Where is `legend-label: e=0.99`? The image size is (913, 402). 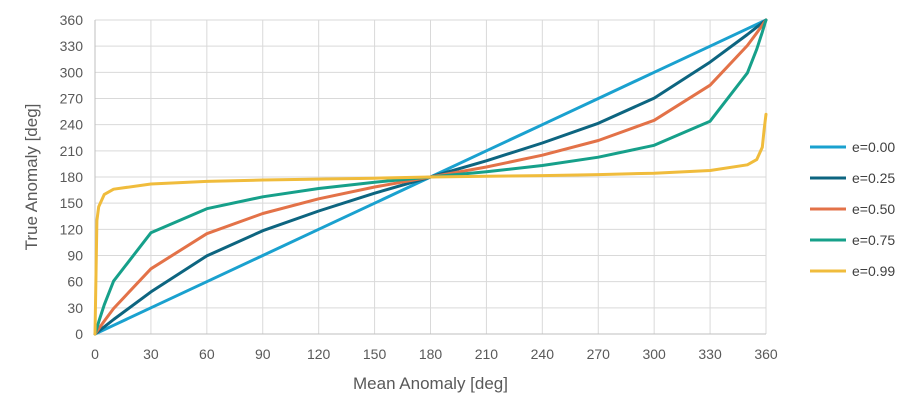 legend-label: e=0.99 is located at coordinates (873, 271).